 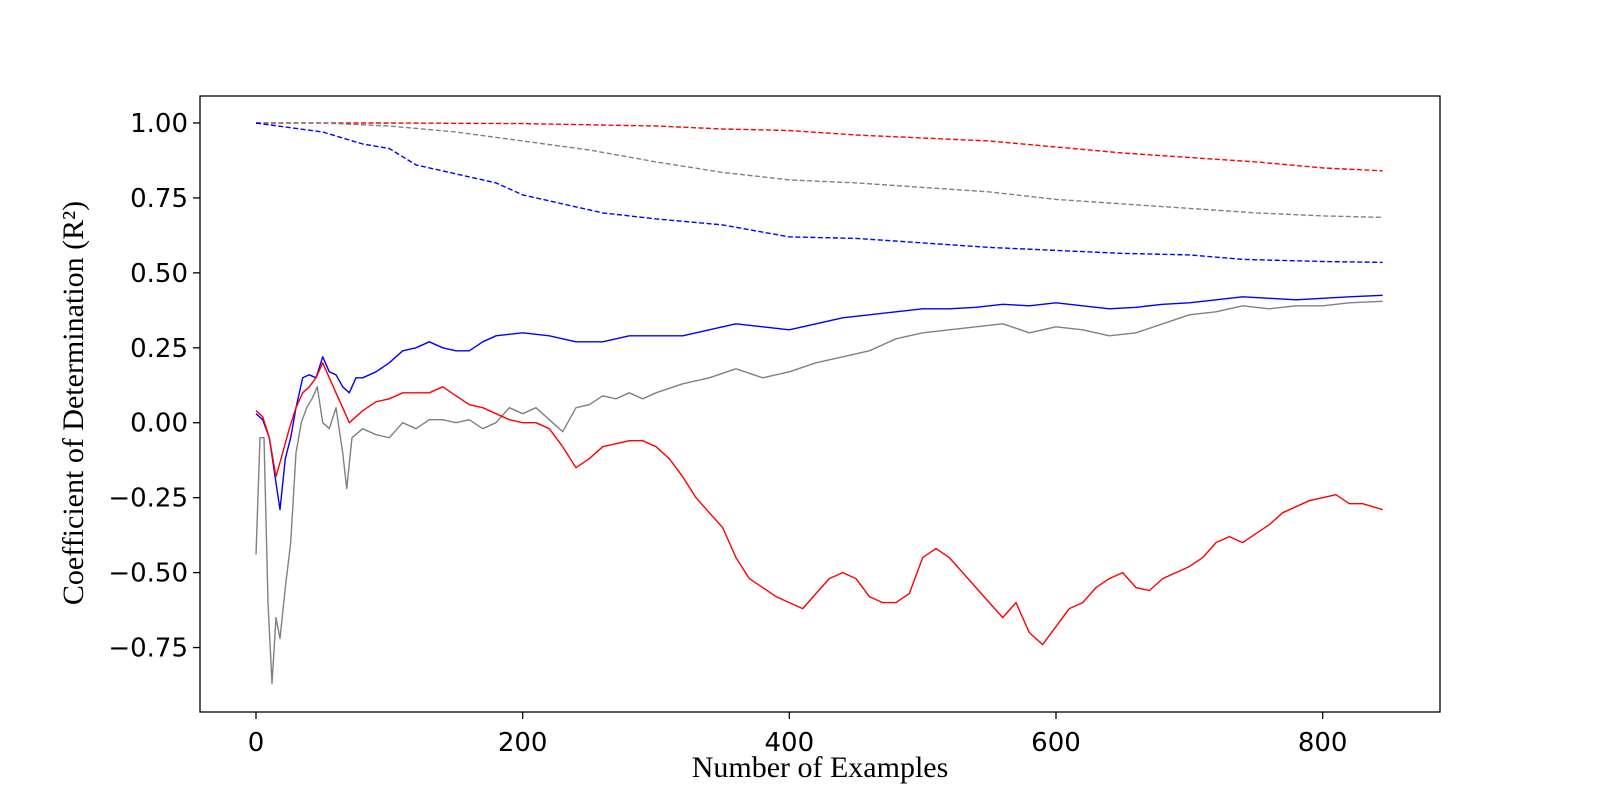 What do you see at coordinates (73, 403) in the screenshot?
I see `y-axis-title: Coefficient of Determination (R²)` at bounding box center [73, 403].